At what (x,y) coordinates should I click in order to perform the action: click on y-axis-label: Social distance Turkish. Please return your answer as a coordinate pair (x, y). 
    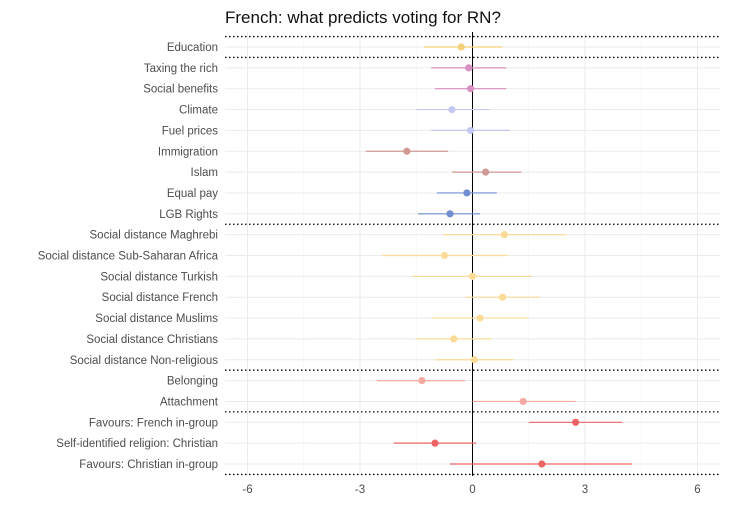
    Looking at the image, I should click on (159, 277).